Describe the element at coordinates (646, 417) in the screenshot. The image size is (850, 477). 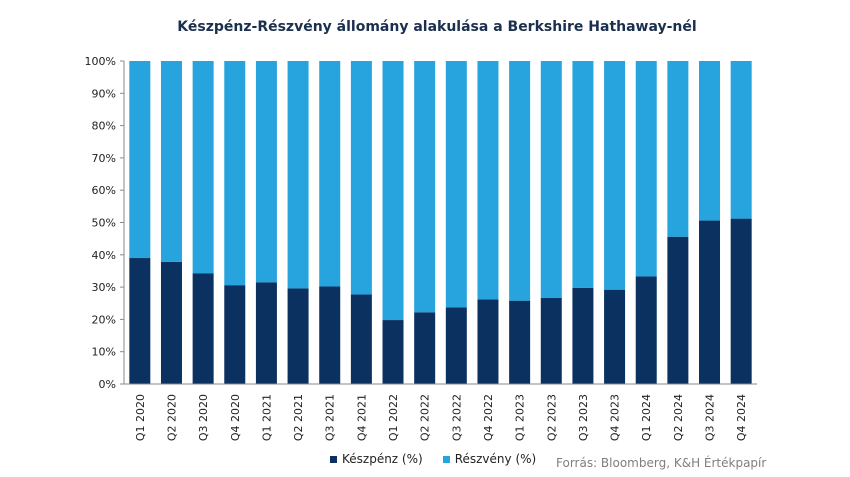
I see `x-tick-label: Q1 2024` at that location.